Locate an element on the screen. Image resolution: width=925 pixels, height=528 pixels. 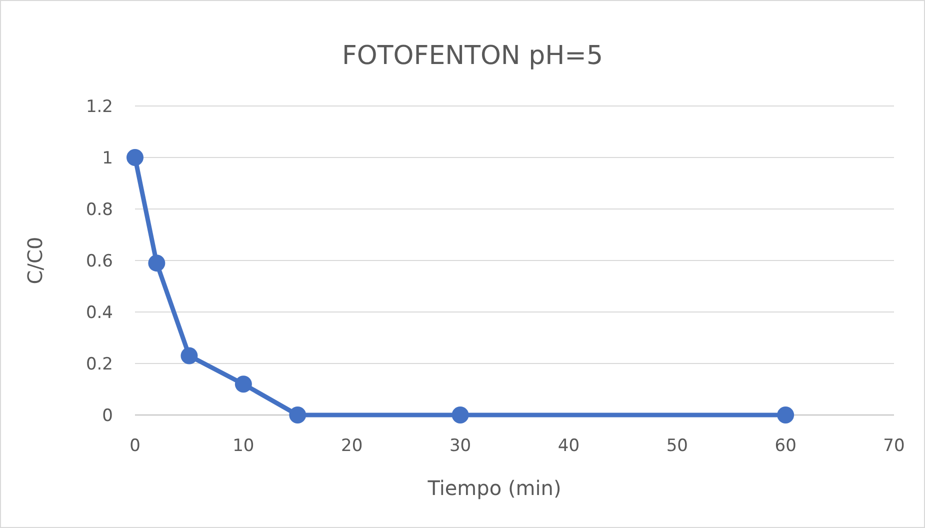
x-tick-label: 40 is located at coordinates (569, 446).